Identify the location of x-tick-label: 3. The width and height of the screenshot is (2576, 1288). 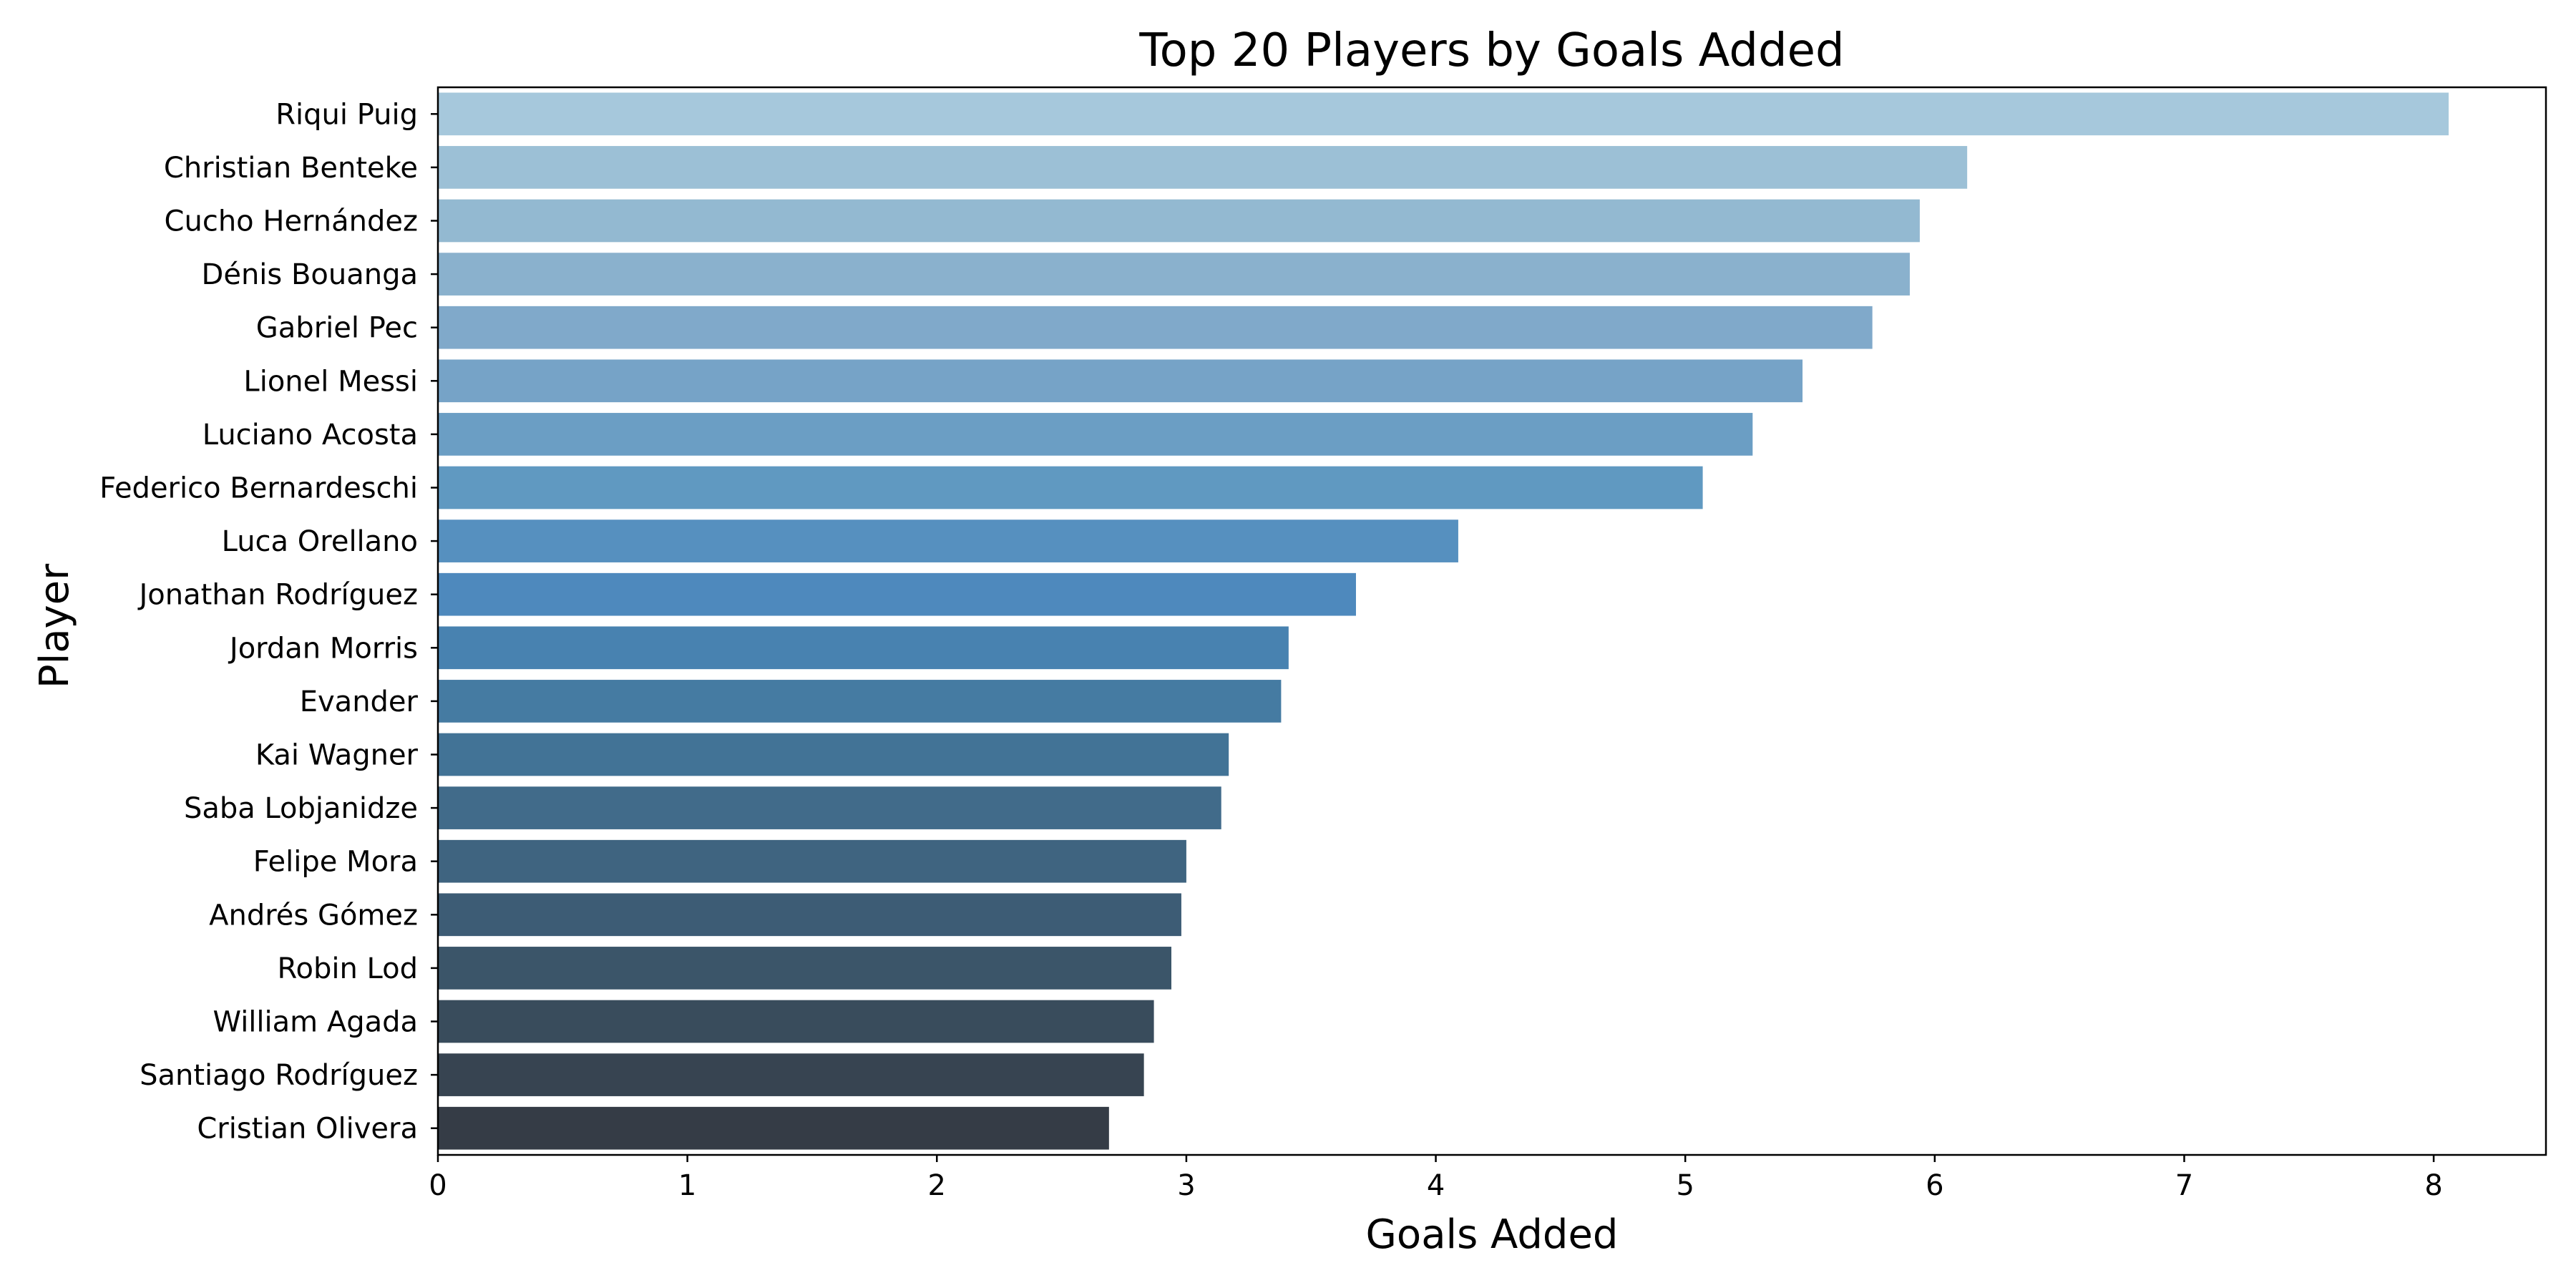
(1186, 1185).